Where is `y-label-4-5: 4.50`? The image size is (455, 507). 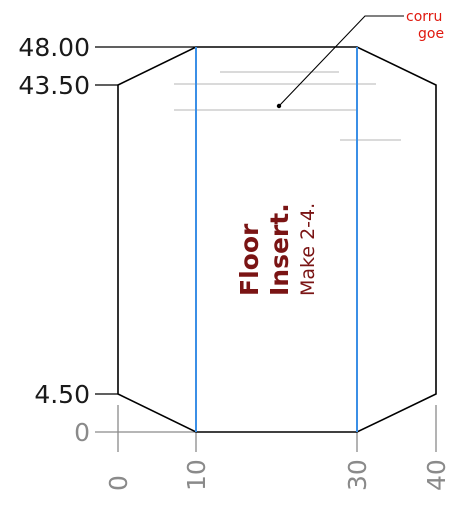
y-label-4-5: 4.50 is located at coordinates (62, 394).